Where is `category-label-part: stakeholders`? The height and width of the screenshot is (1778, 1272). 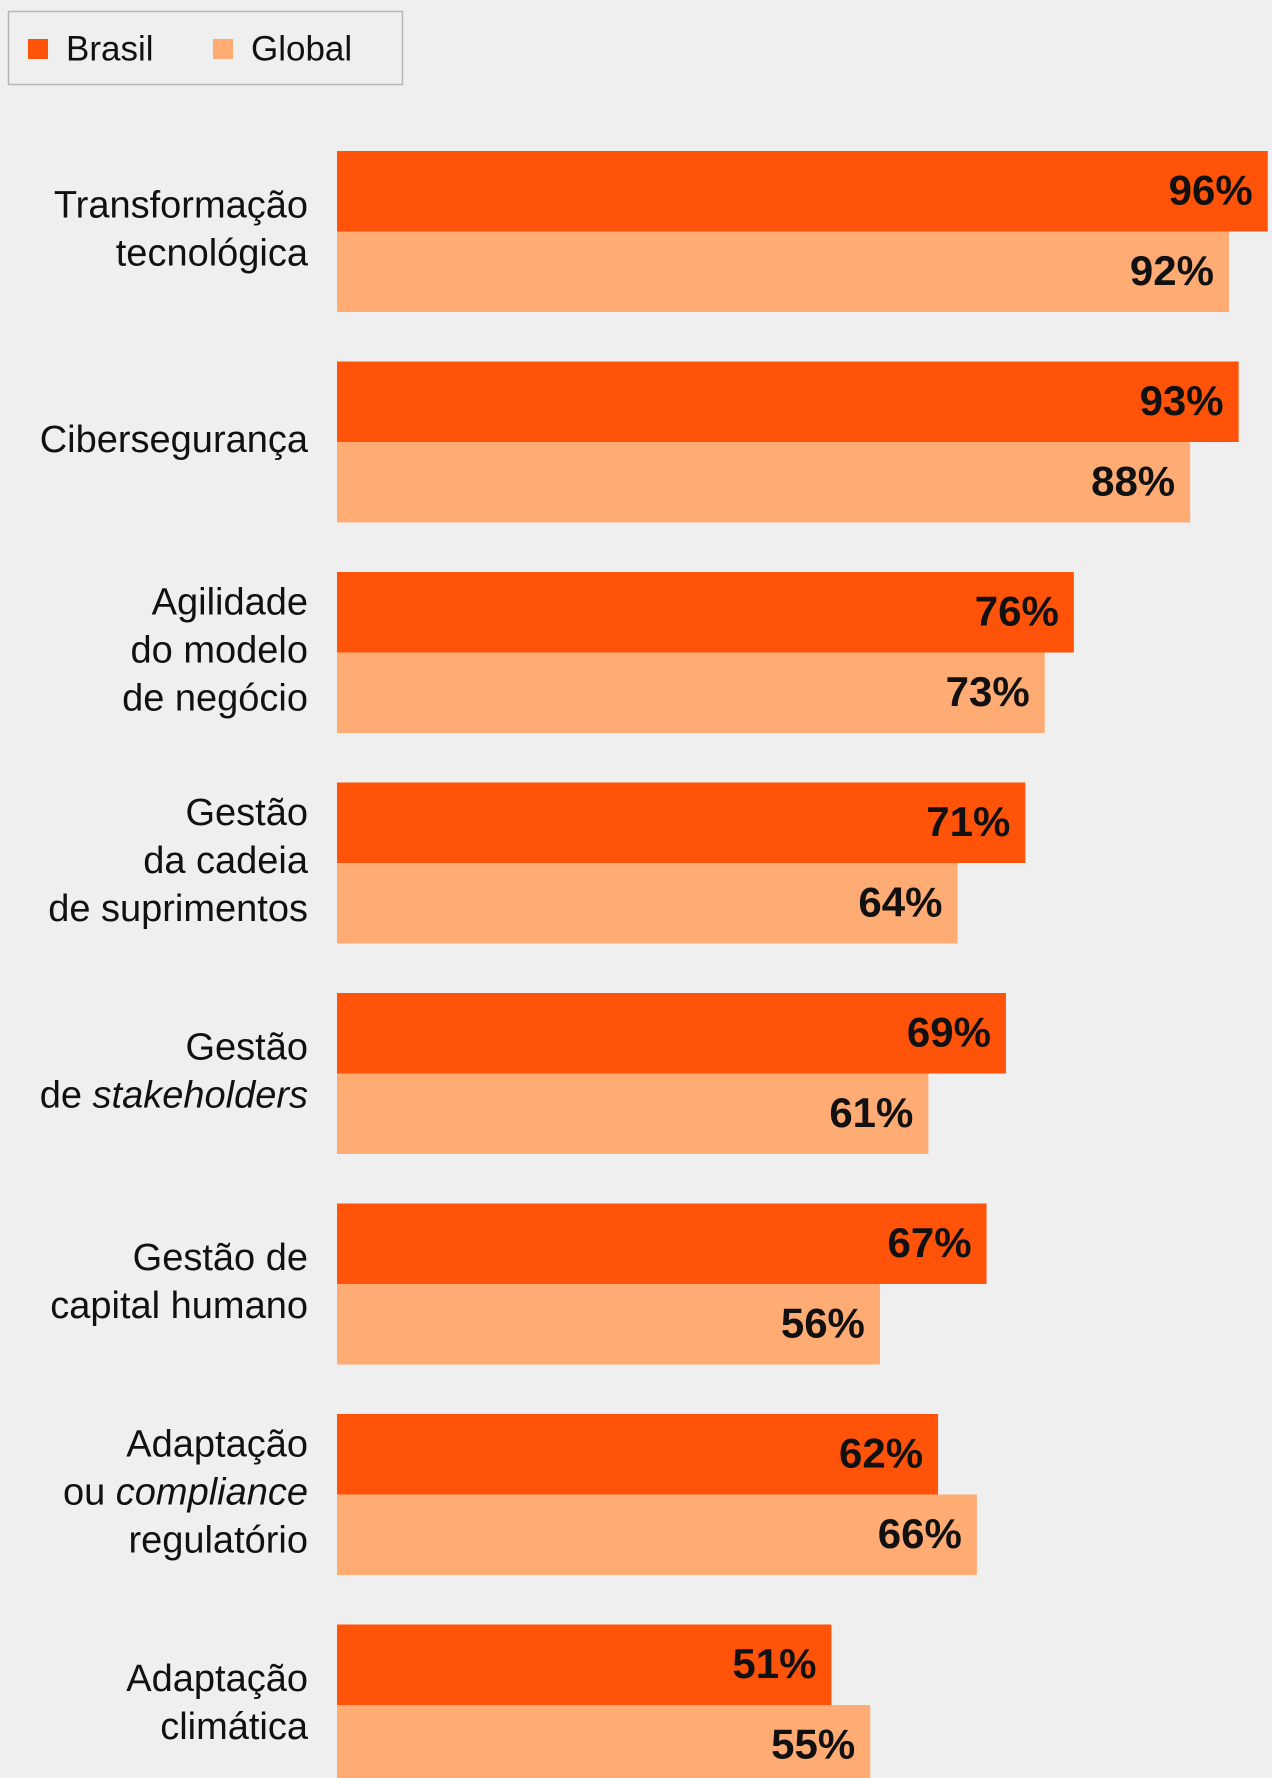 category-label-part: stakeholders is located at coordinates (200, 1096).